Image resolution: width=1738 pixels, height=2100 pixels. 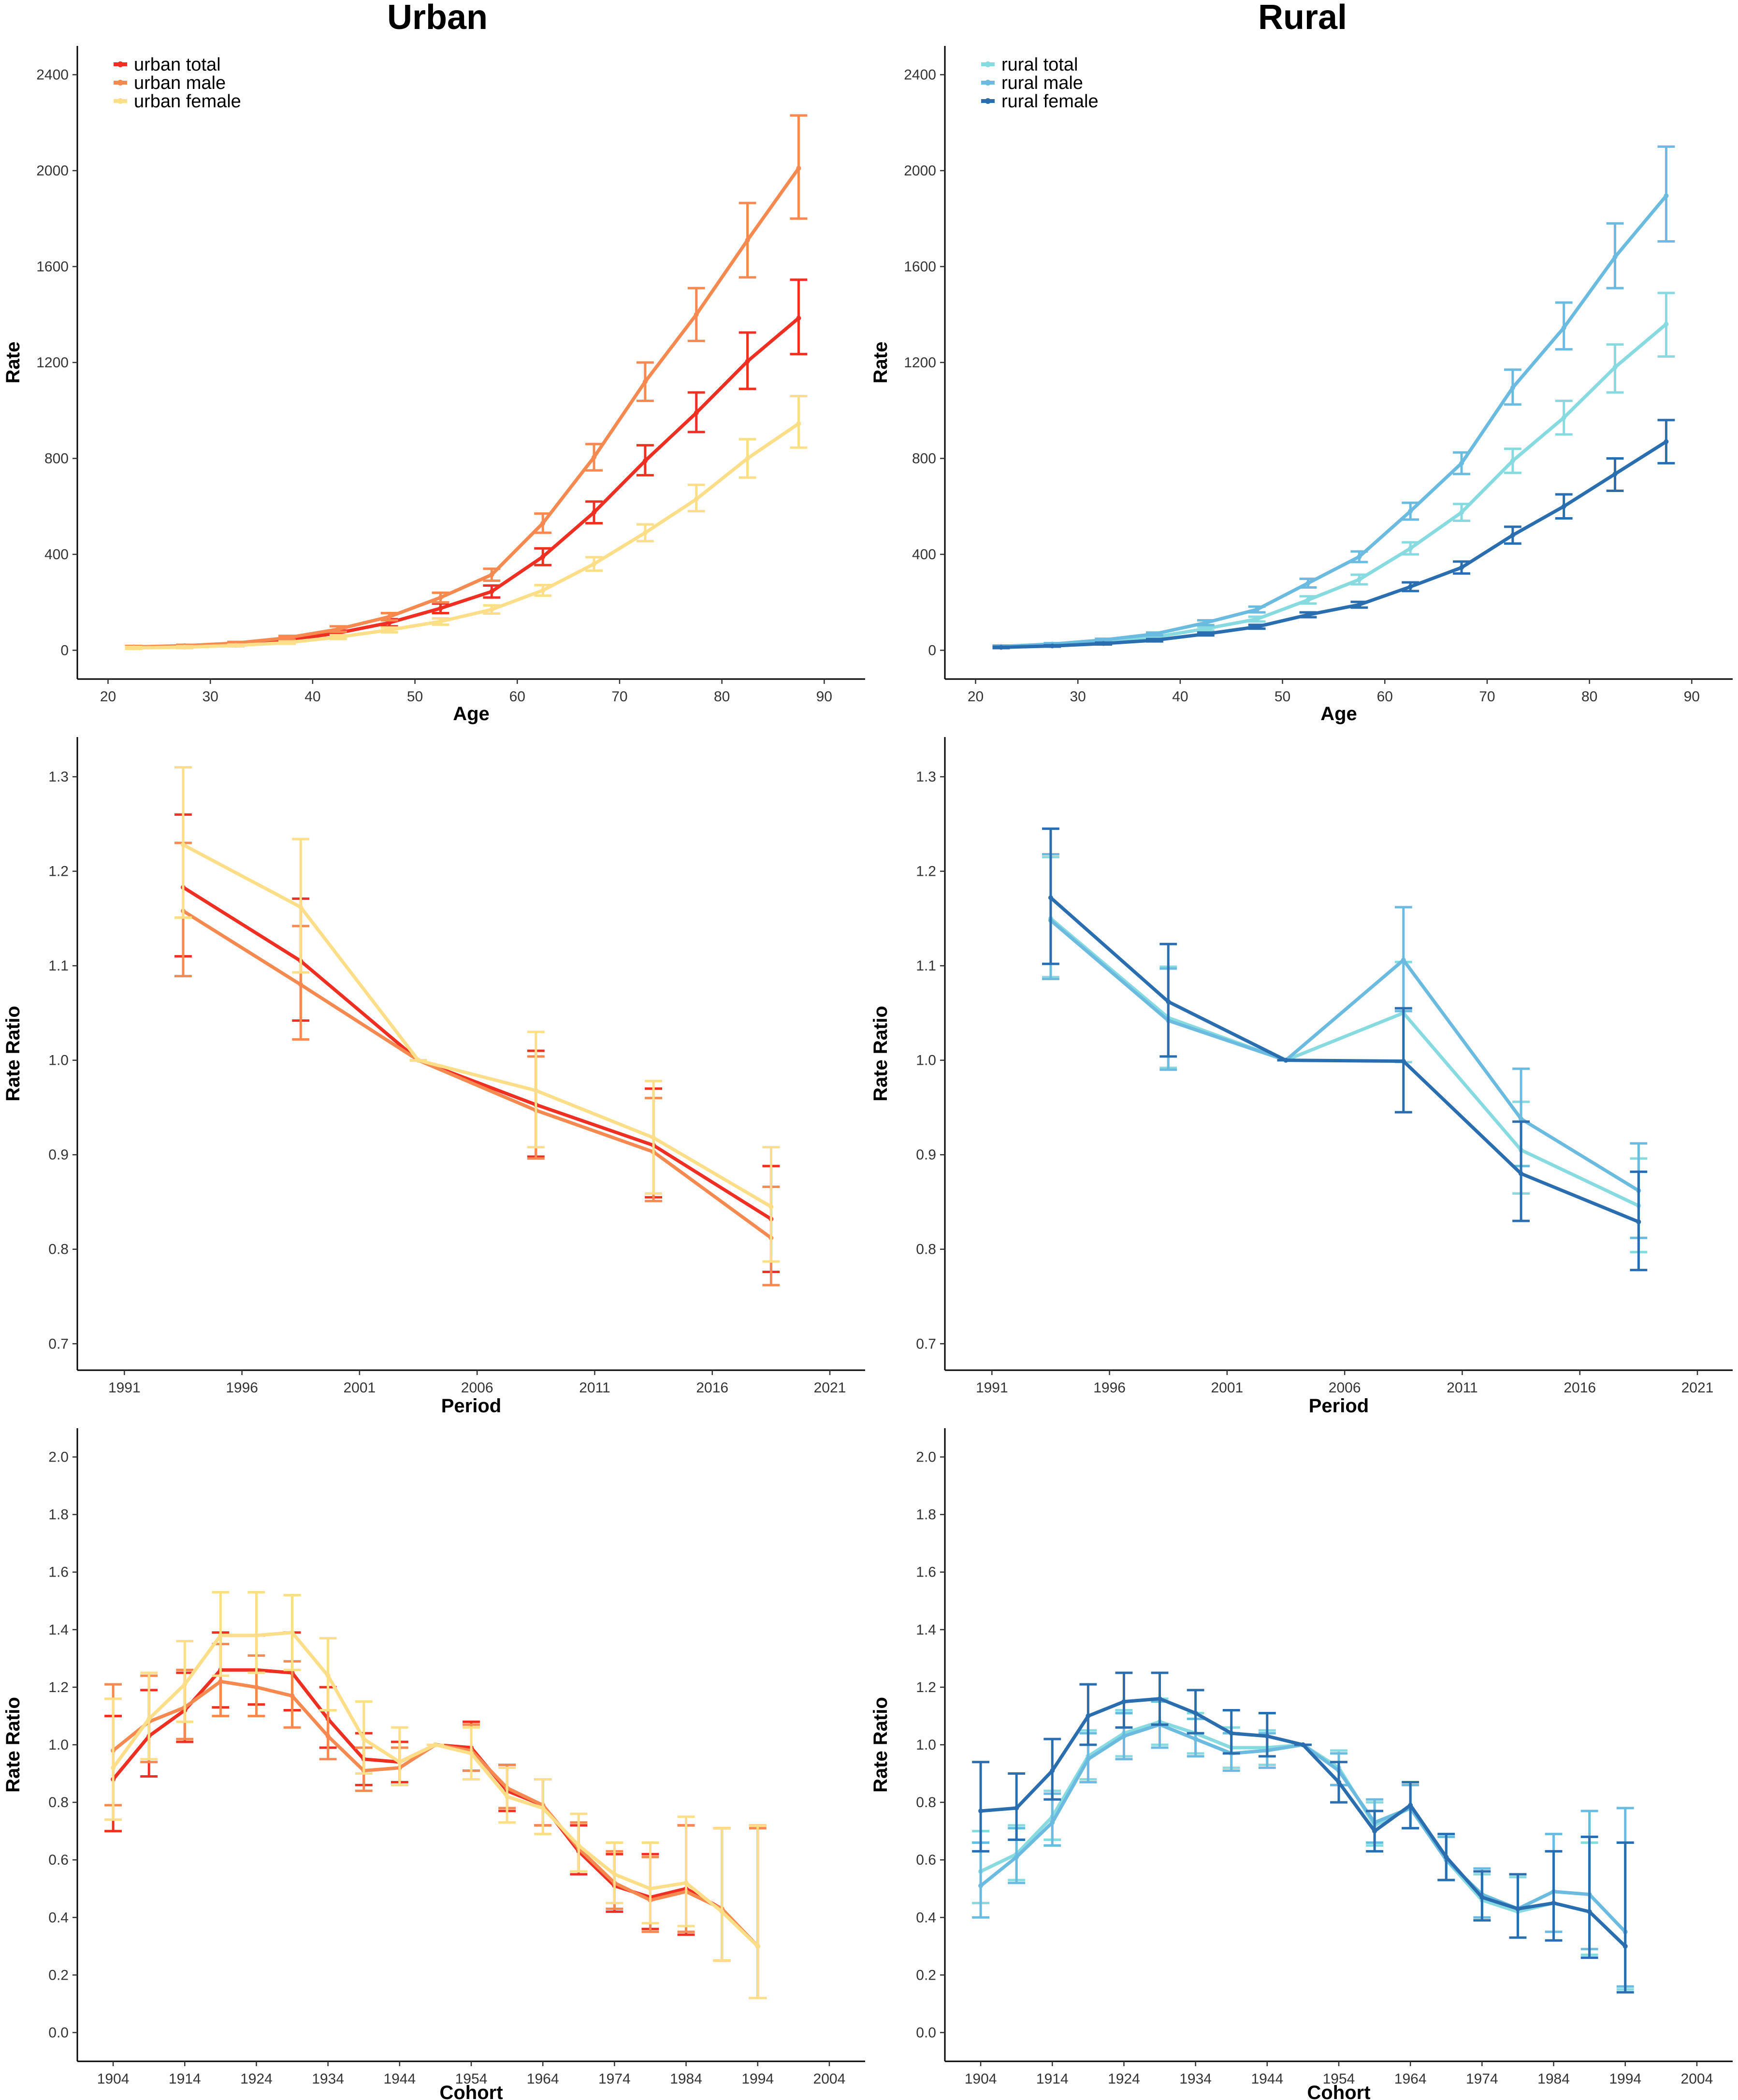 I want to click on y-tick-label: 0.7, so click(x=926, y=1344).